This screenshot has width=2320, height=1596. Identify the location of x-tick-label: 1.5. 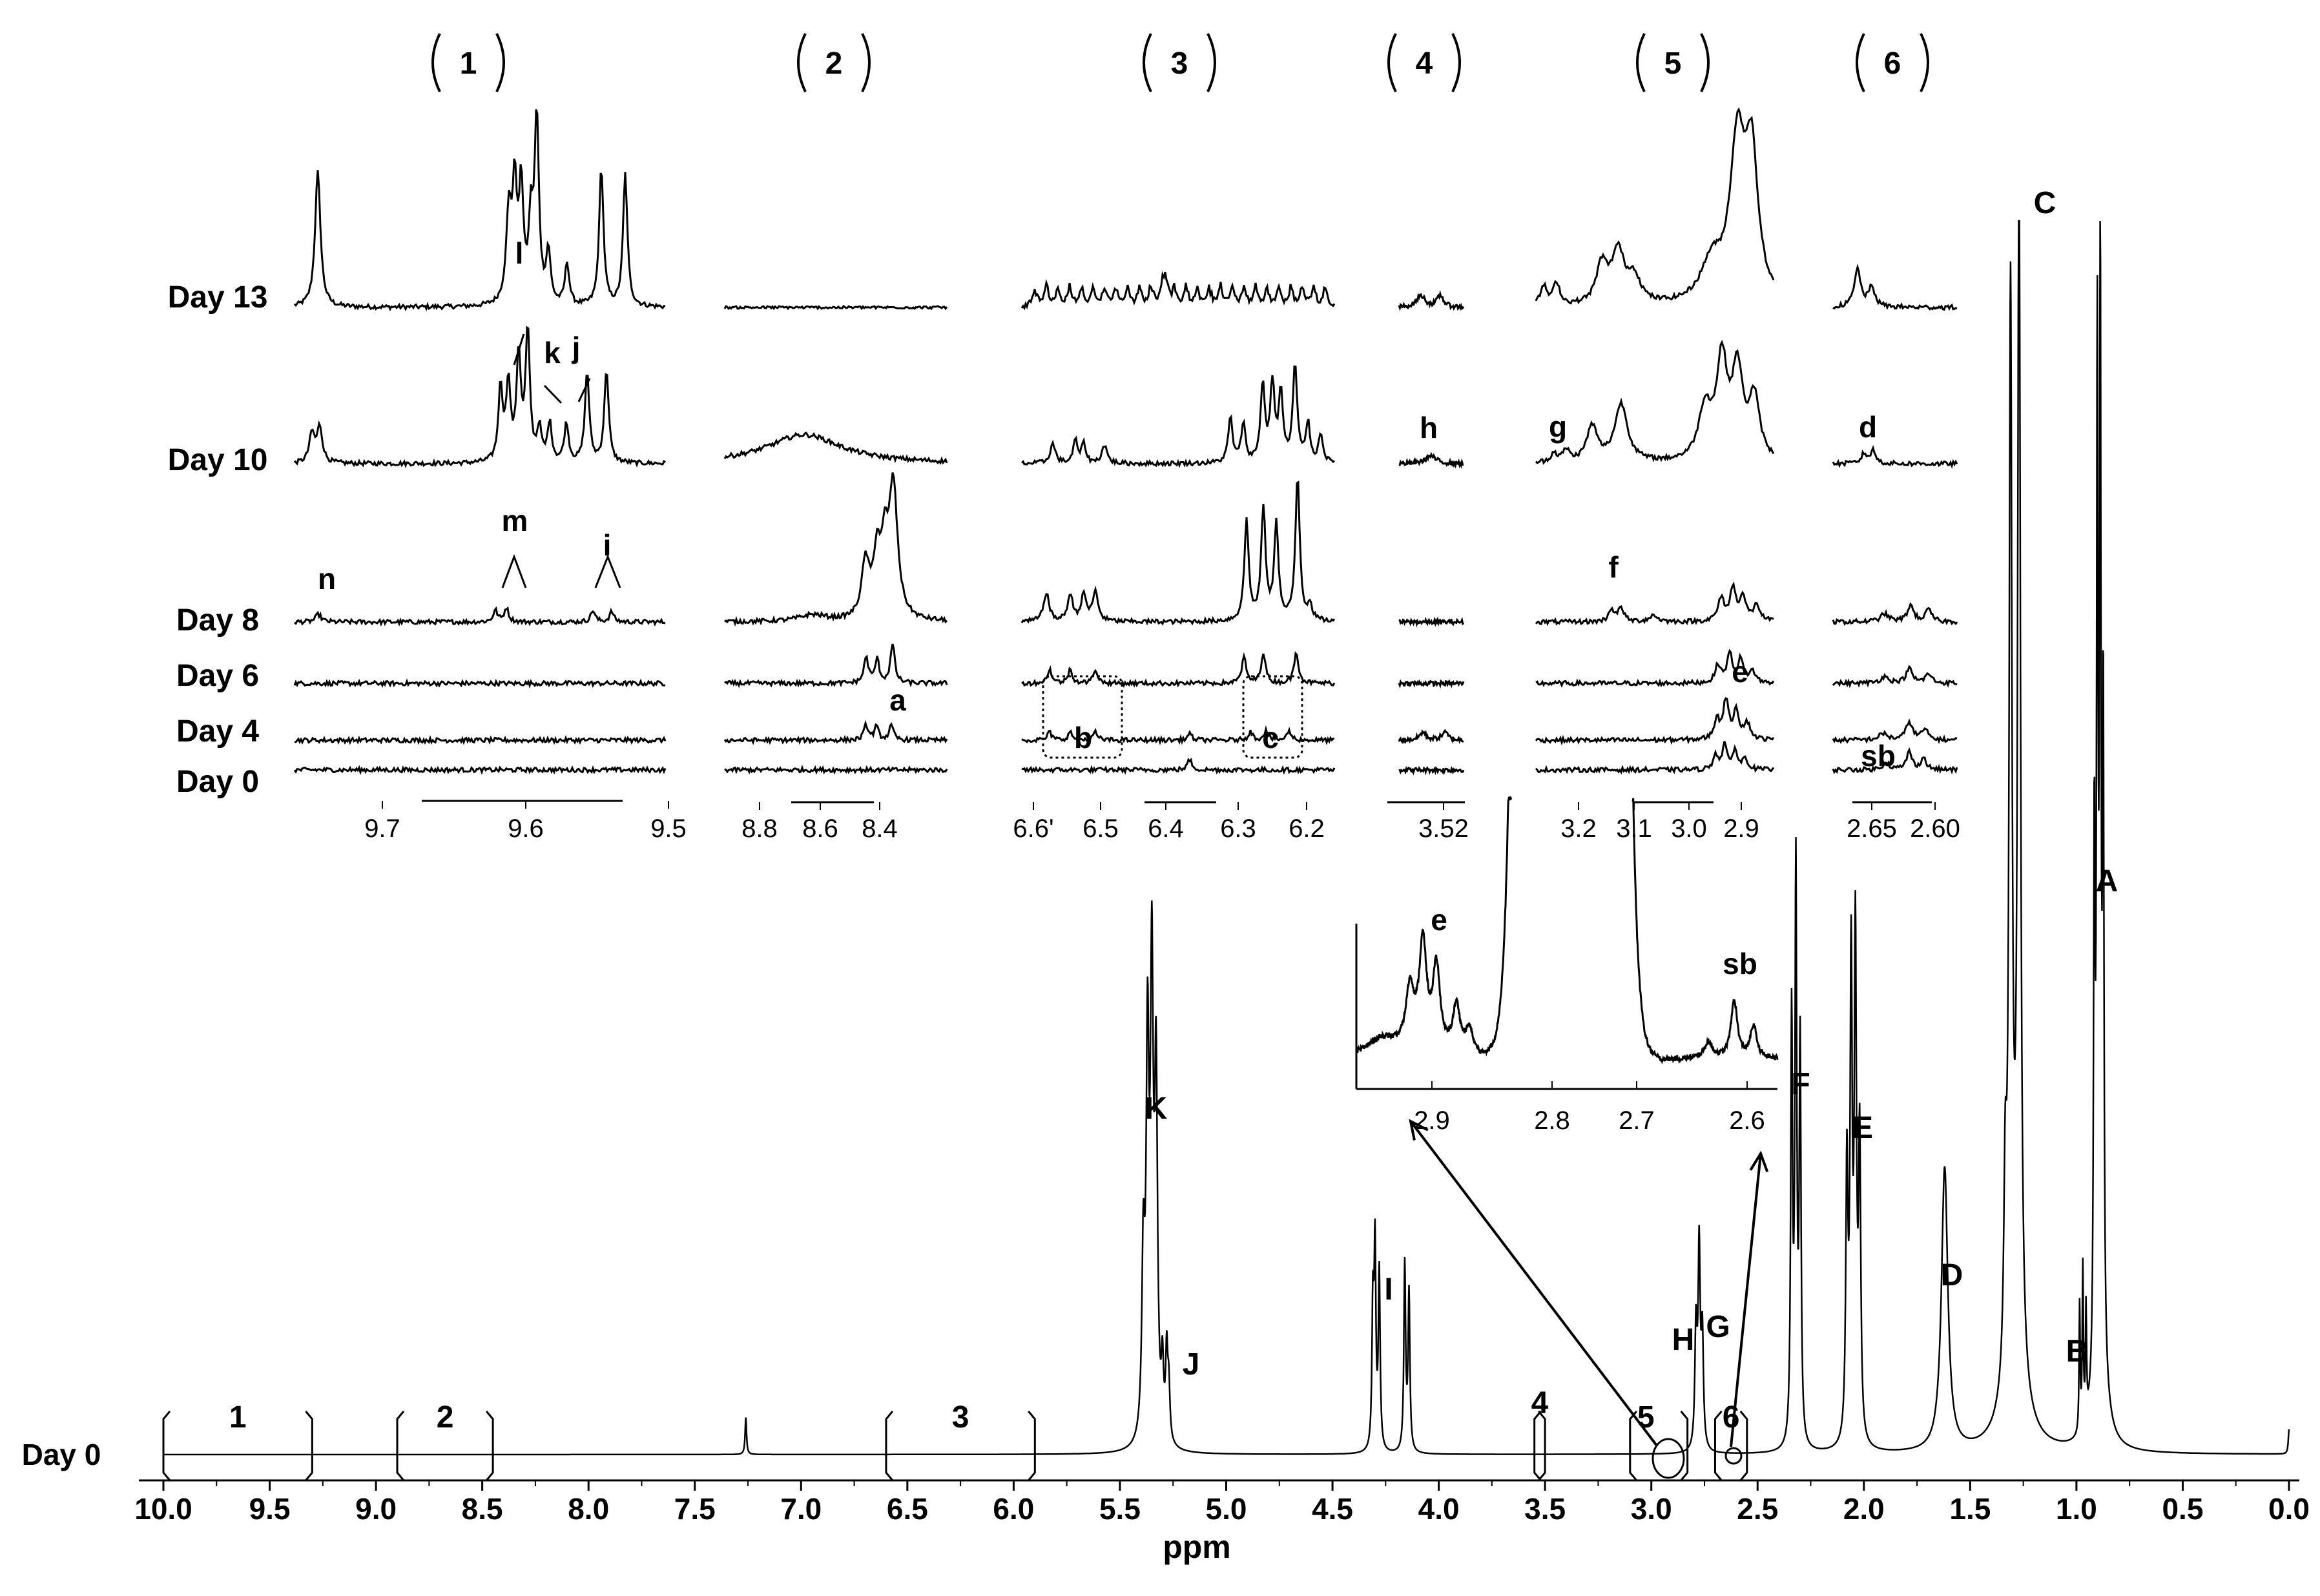
(1970, 1509).